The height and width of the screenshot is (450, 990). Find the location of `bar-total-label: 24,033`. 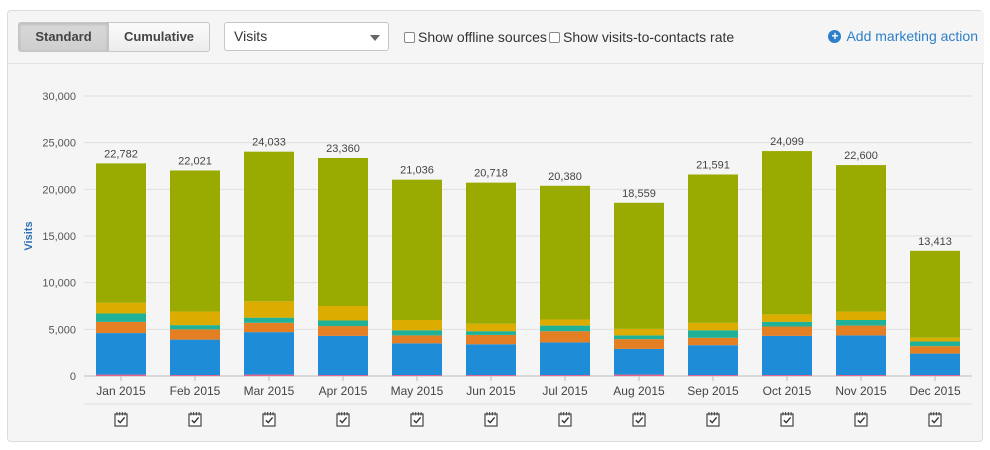

bar-total-label: 24,033 is located at coordinates (269, 143).